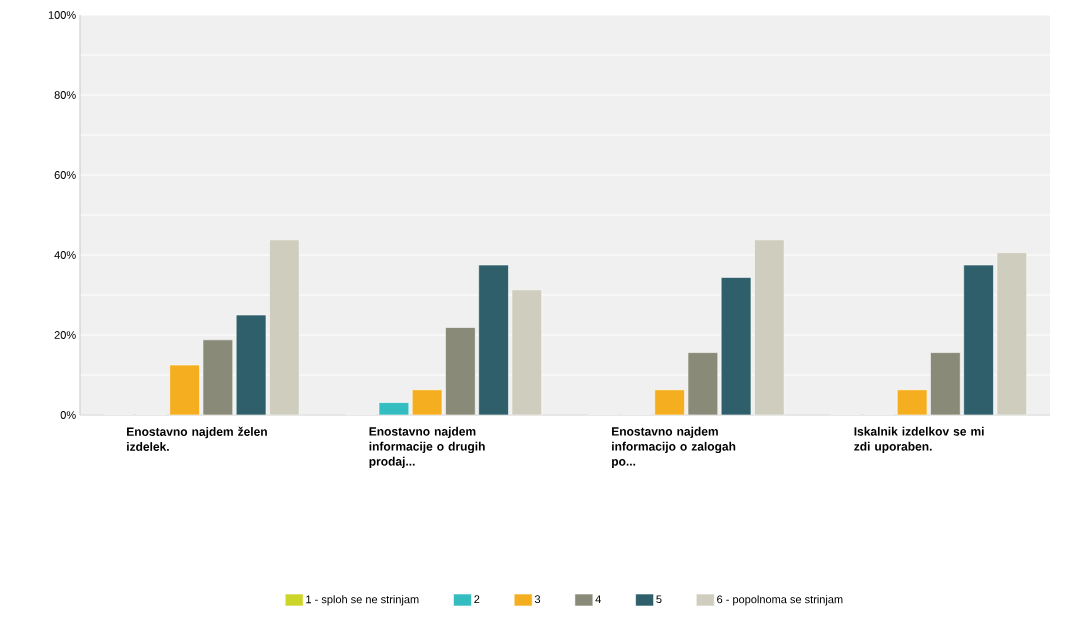 This screenshot has width=1071, height=624. What do you see at coordinates (362, 600) in the screenshot?
I see `legend-label: 1 - sploh se ne strinjam` at bounding box center [362, 600].